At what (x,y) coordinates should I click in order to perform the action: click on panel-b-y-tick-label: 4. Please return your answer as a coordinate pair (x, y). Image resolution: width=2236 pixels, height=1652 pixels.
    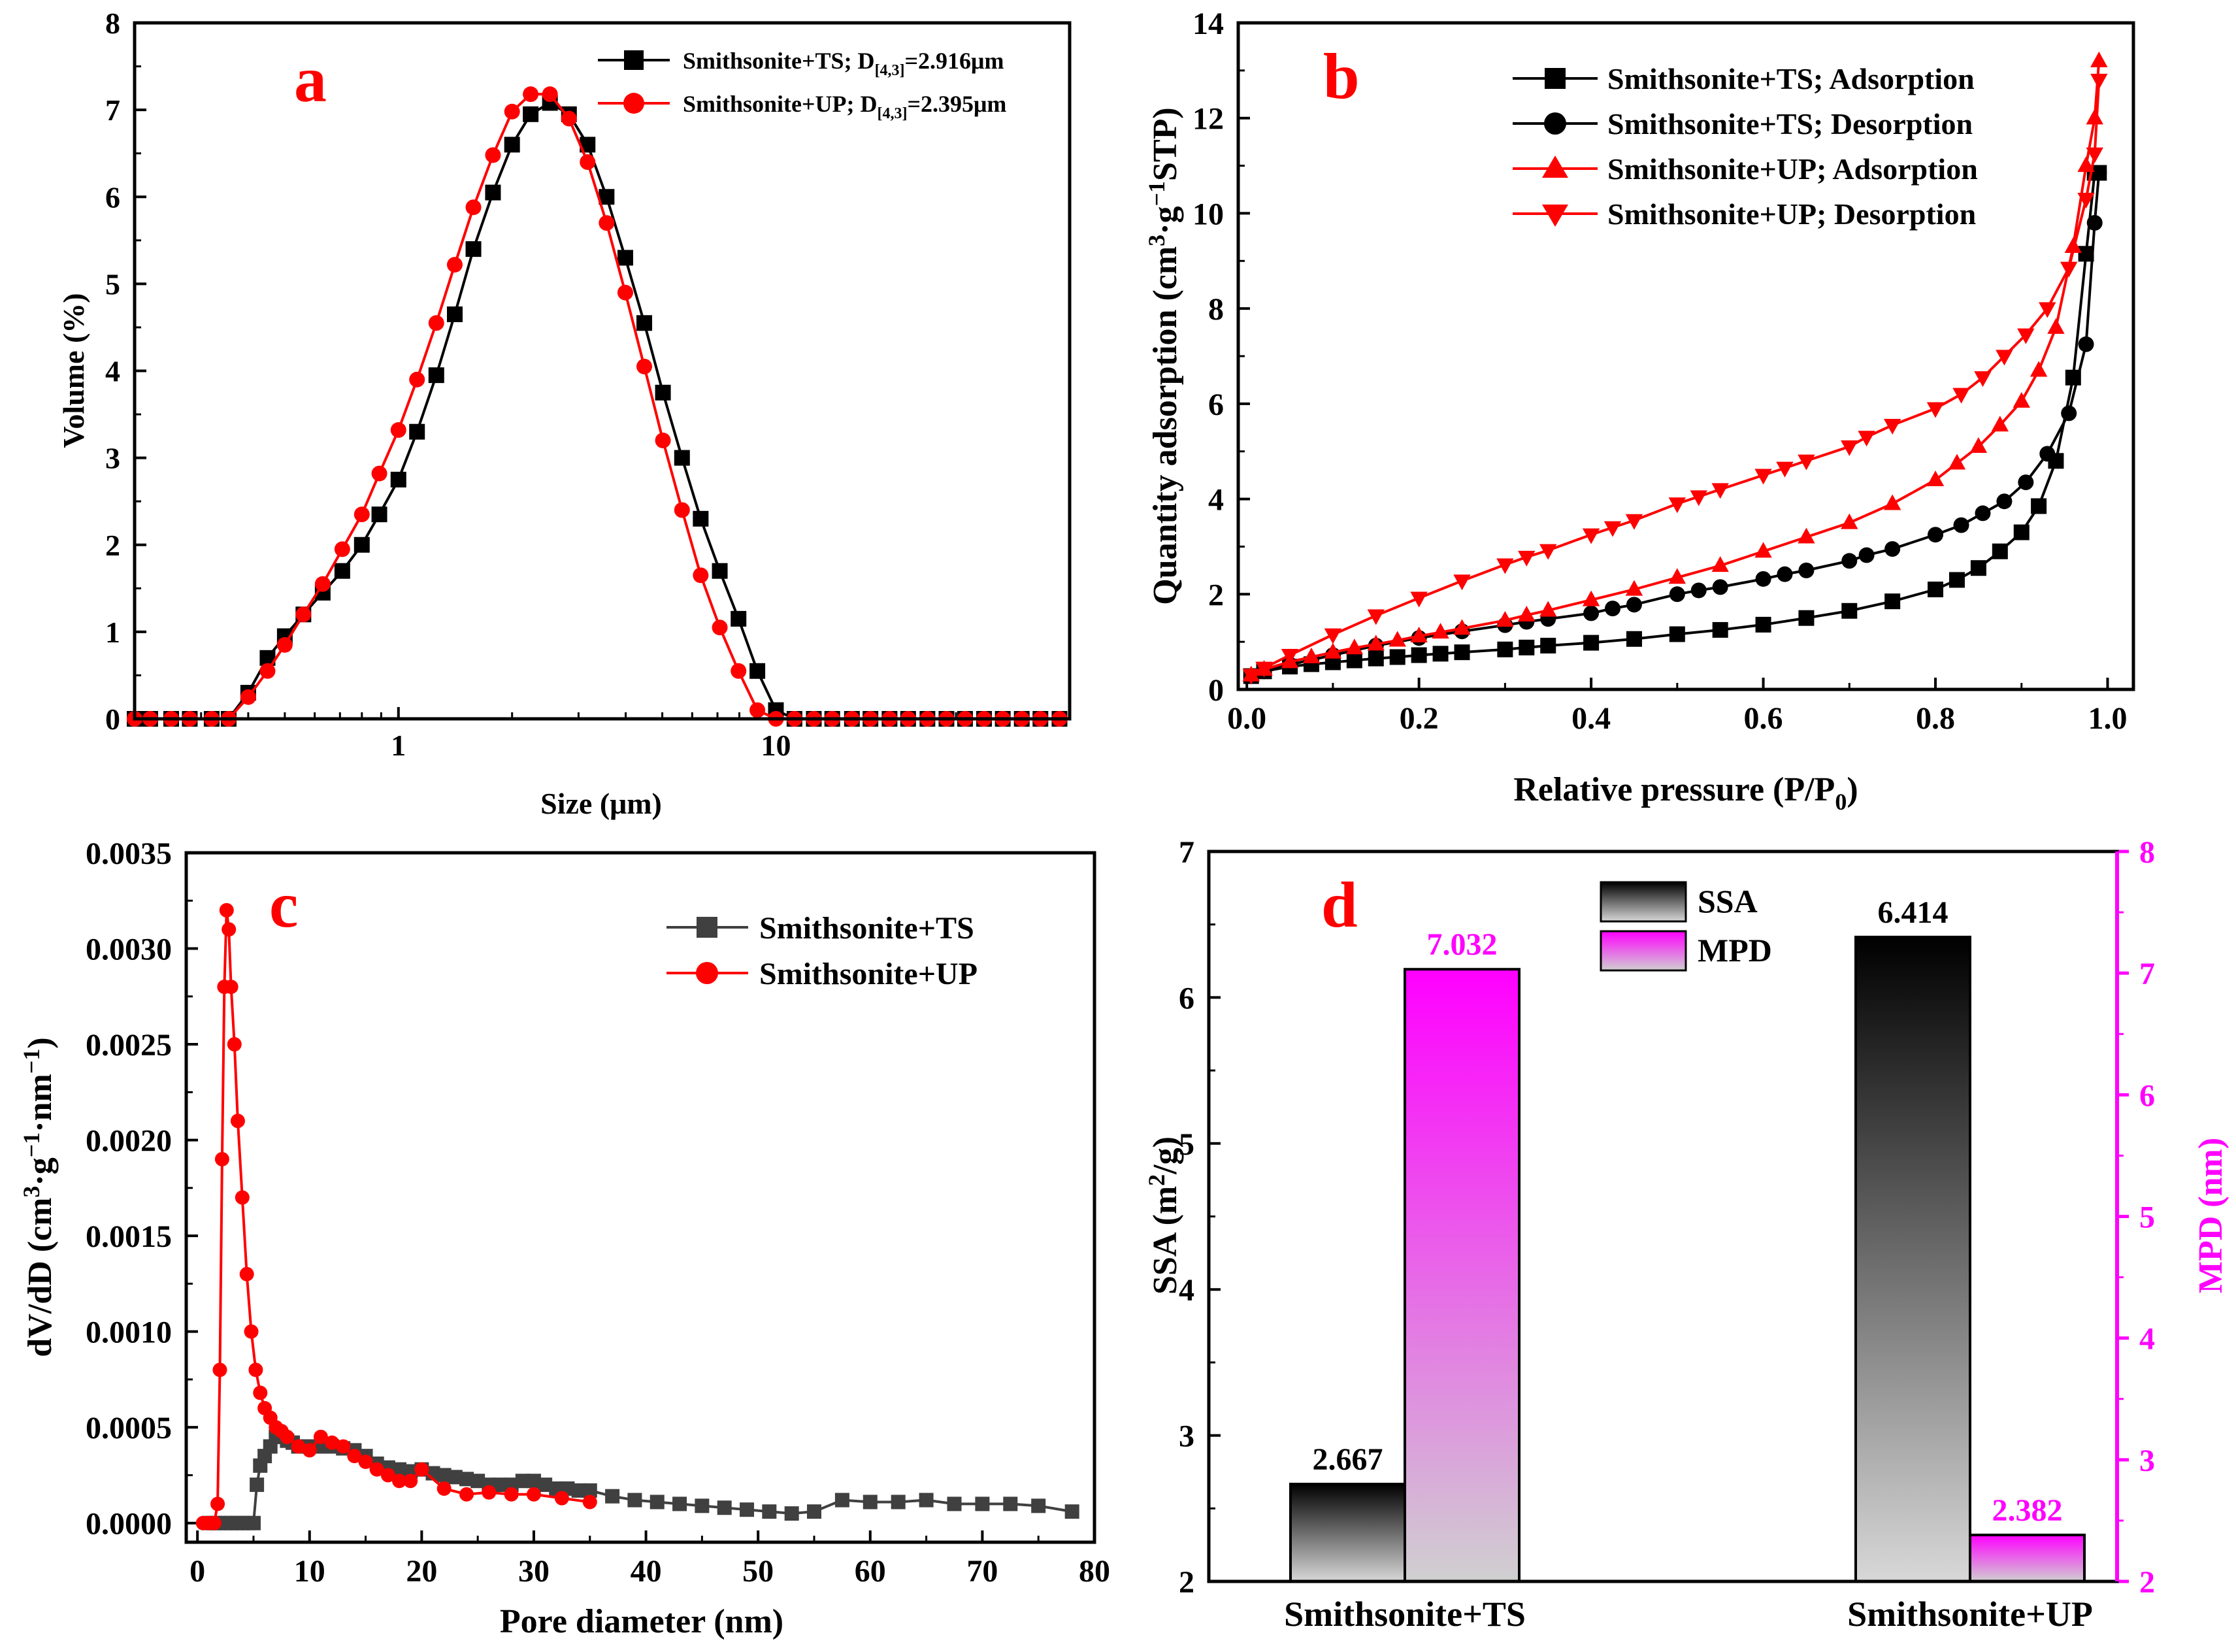
    Looking at the image, I should click on (1216, 500).